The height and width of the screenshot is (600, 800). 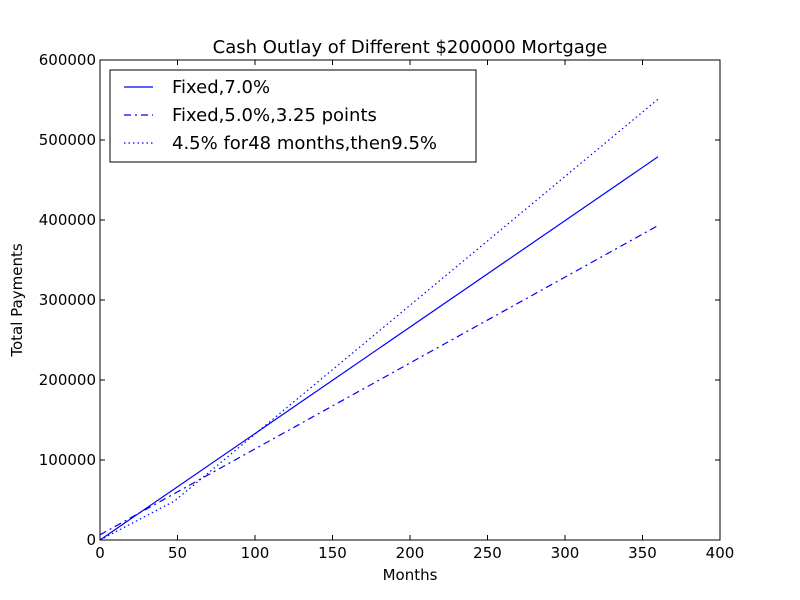 What do you see at coordinates (67, 140) in the screenshot?
I see `y-tick-label: 500000` at bounding box center [67, 140].